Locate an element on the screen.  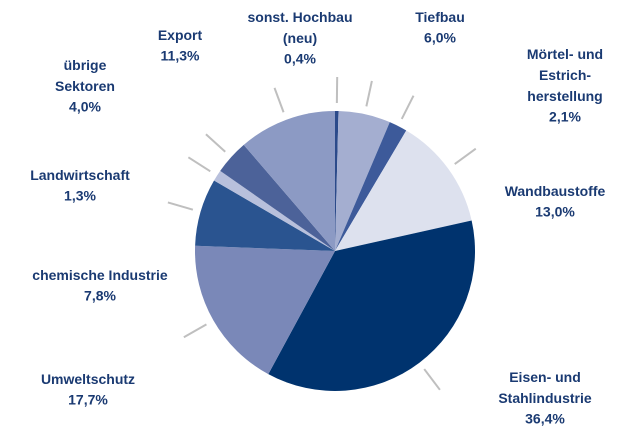
value-label: 11,3% is located at coordinates (180, 56).